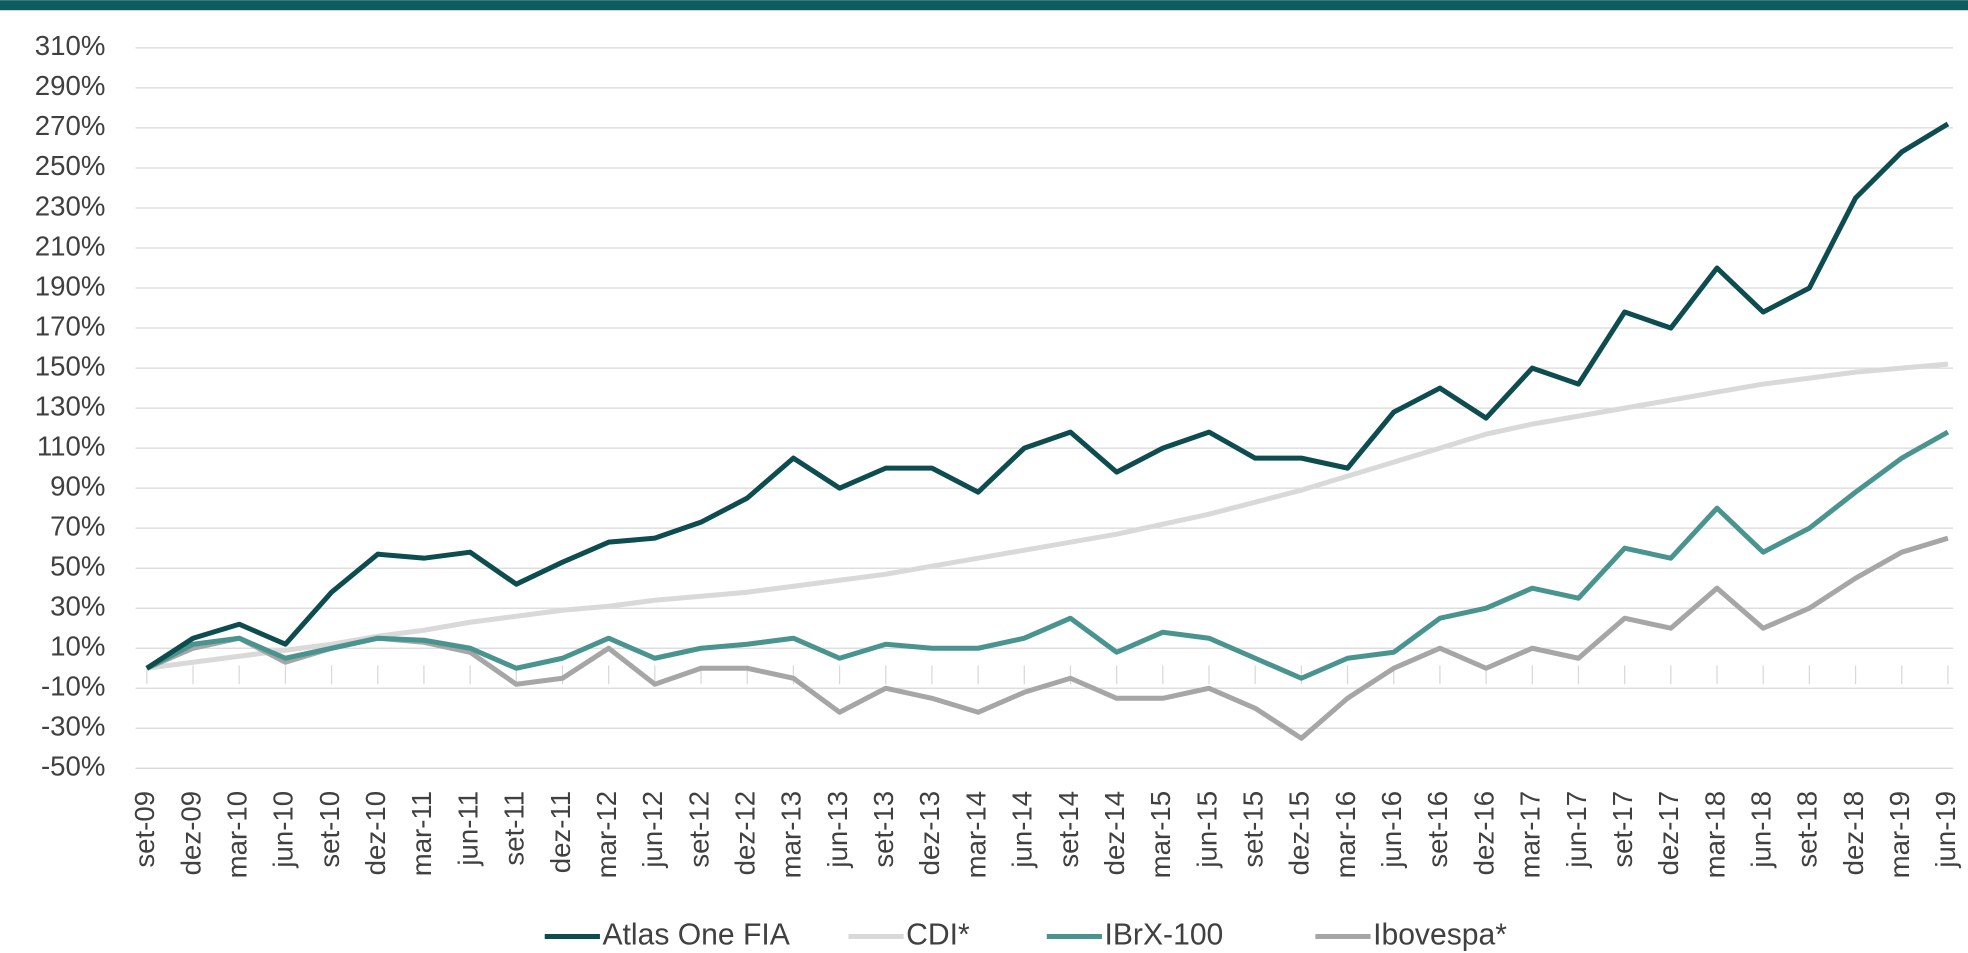  What do you see at coordinates (1483, 833) in the screenshot?
I see `x-tick-label: dez-16` at bounding box center [1483, 833].